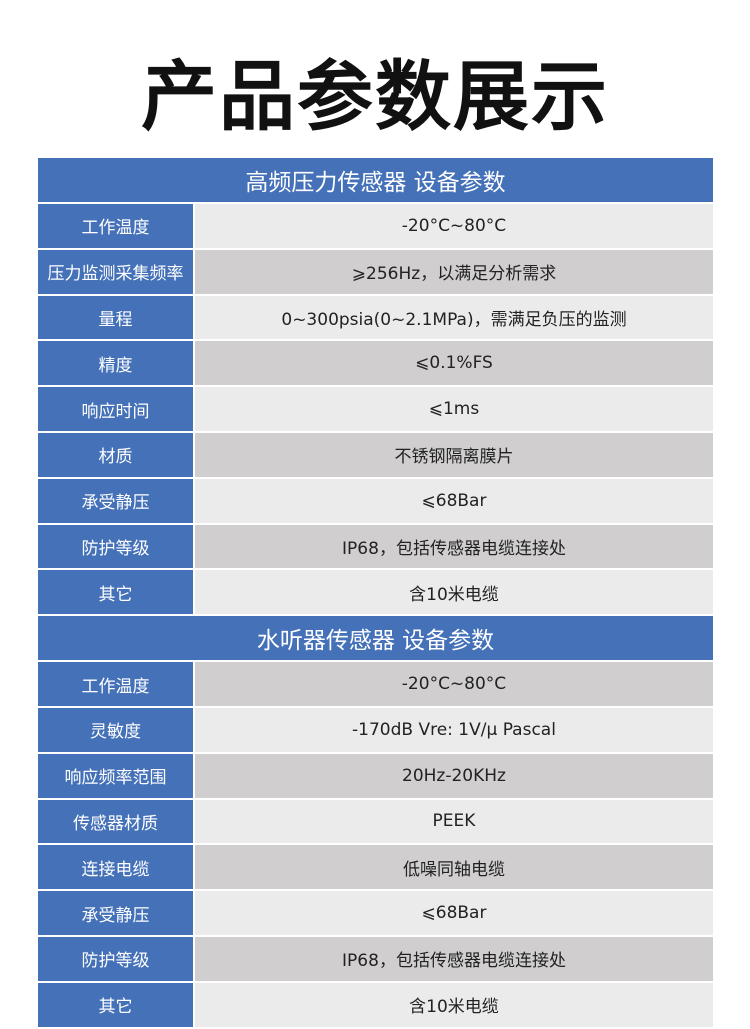  I want to click on param-label: 连接电缆, so click(115, 867).